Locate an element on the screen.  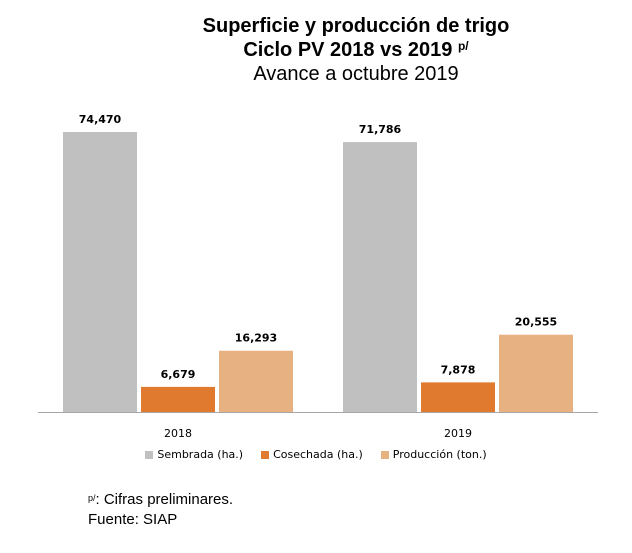
footnotes: p/: Cifras preliminares. Fuente: SIAP is located at coordinates (160, 510).